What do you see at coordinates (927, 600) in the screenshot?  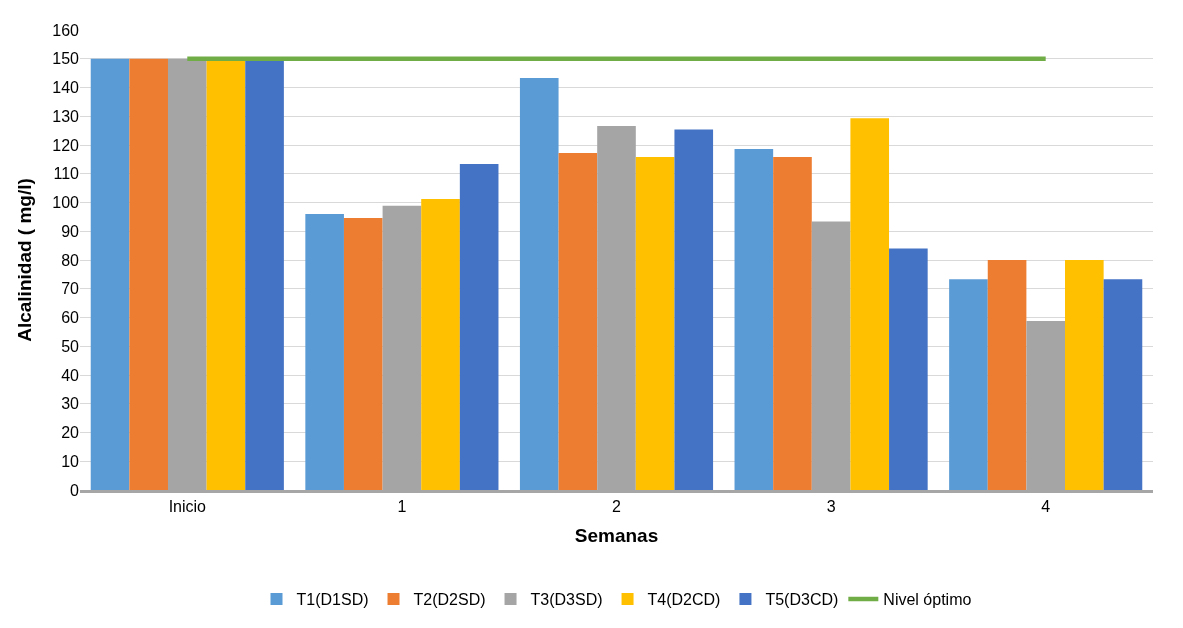 I see `legend-label: Nivel óptimo` at bounding box center [927, 600].